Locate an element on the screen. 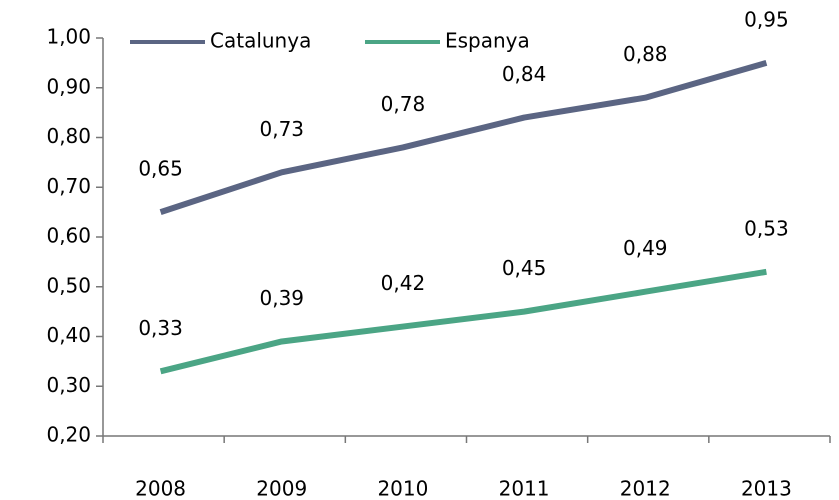  data-label: 0,42 is located at coordinates (403, 283).